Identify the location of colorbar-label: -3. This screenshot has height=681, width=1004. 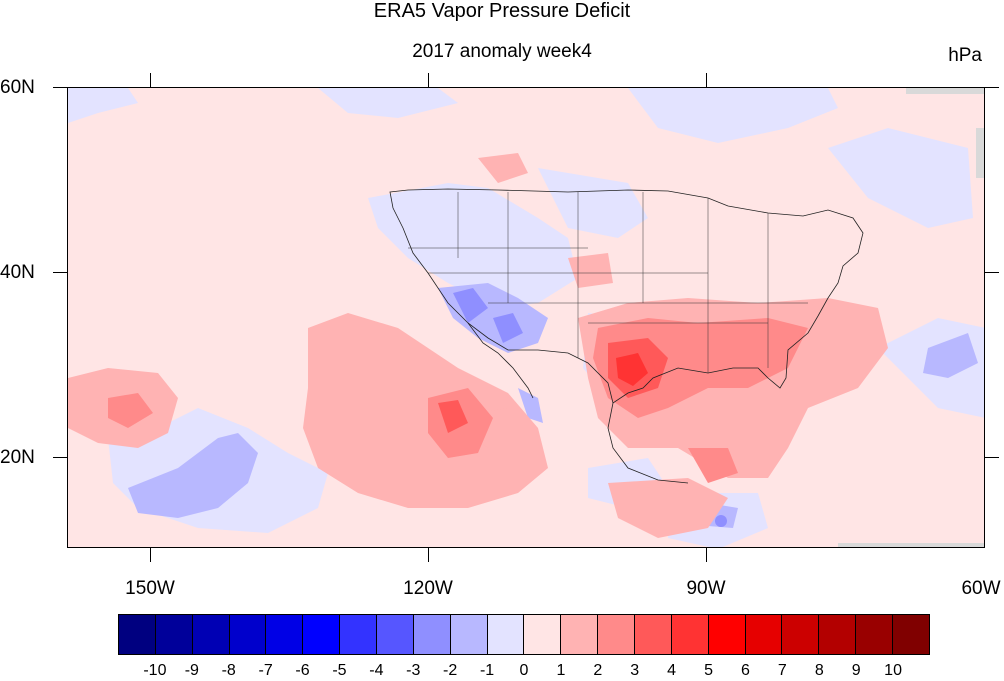
(413, 670).